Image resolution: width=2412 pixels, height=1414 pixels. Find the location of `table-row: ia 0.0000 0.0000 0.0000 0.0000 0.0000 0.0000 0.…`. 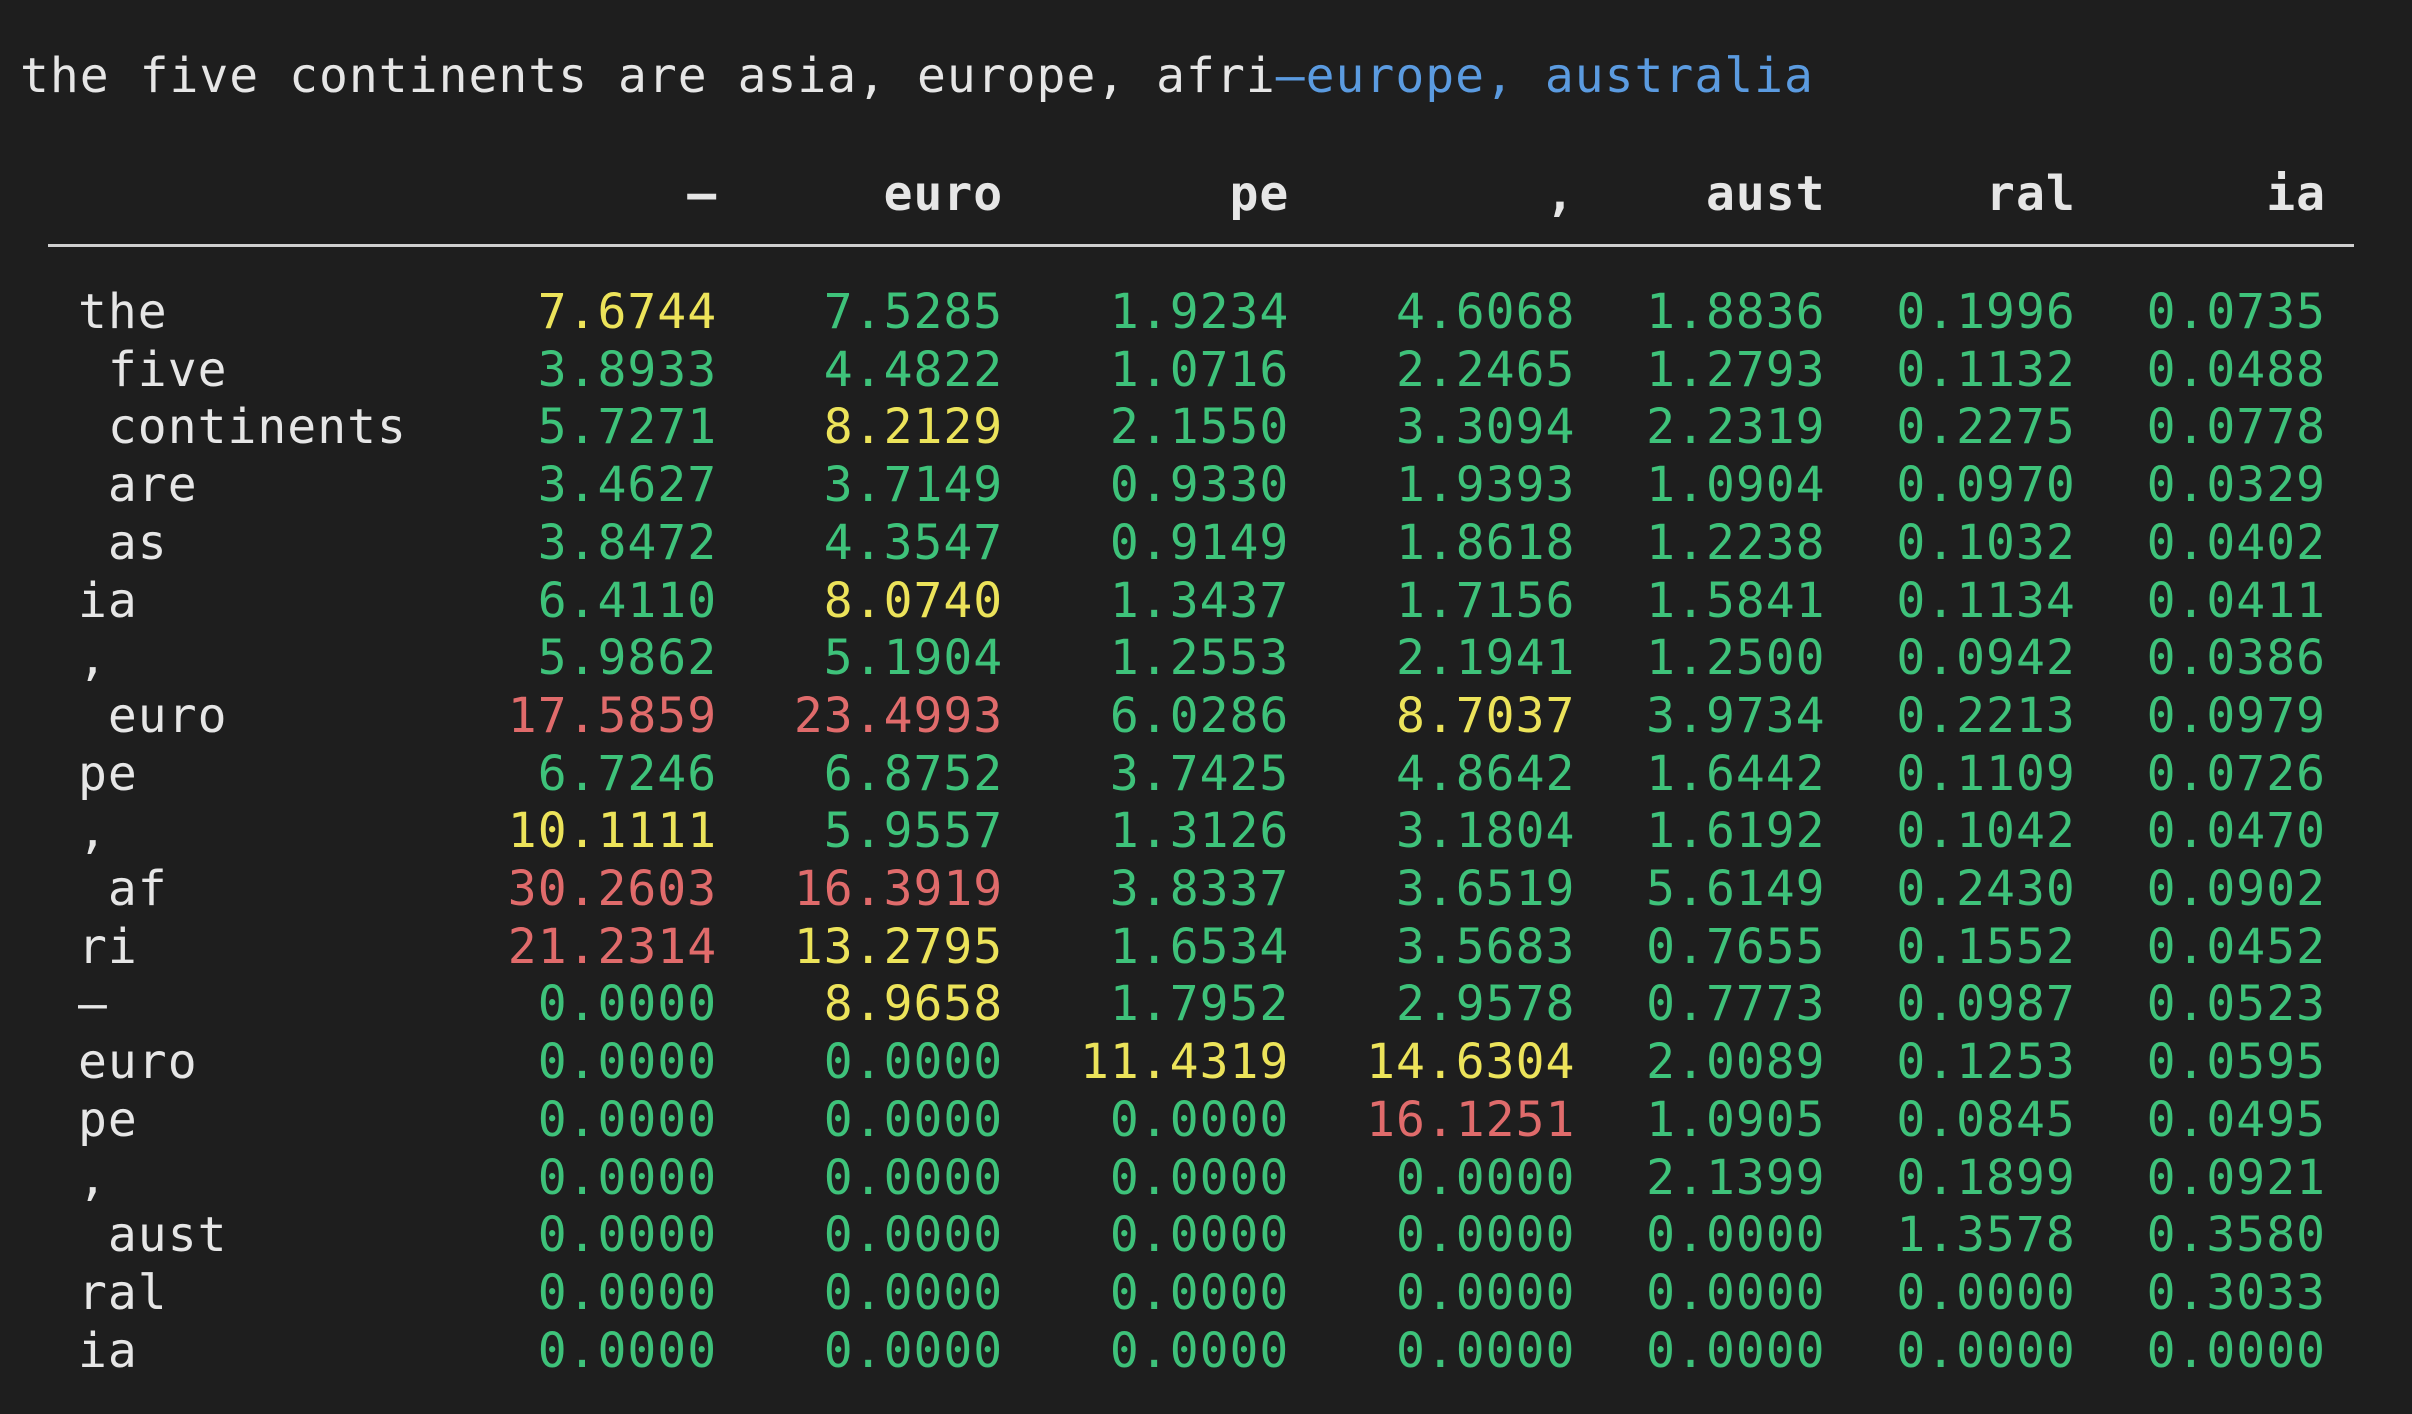

table-row: ia 0.0000 0.0000 0.0000 0.0000 0.0000 0.0000 0.… is located at coordinates (1201, 1352).